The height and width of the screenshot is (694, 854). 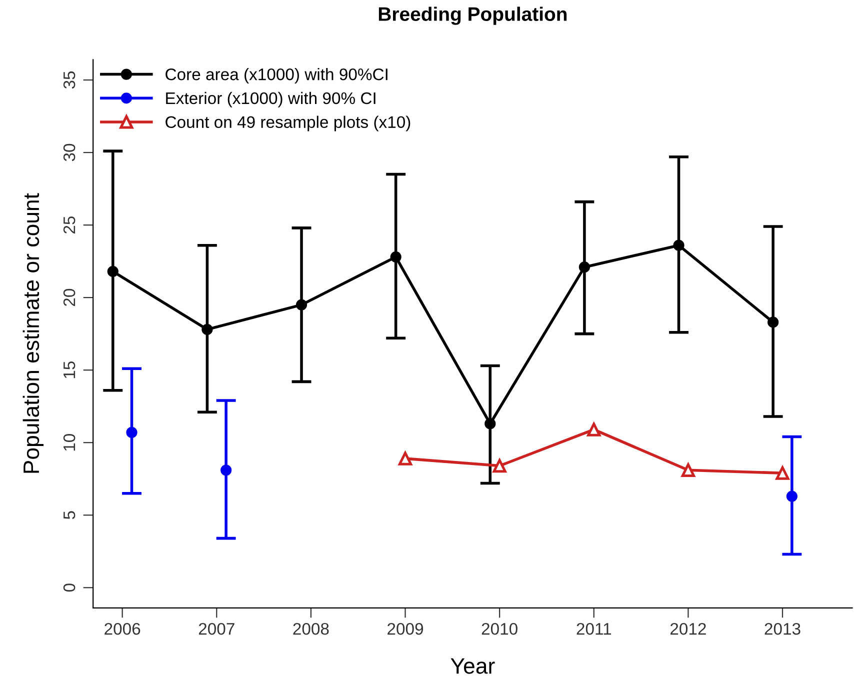 I want to click on y-tick-label: 15, so click(x=70, y=370).